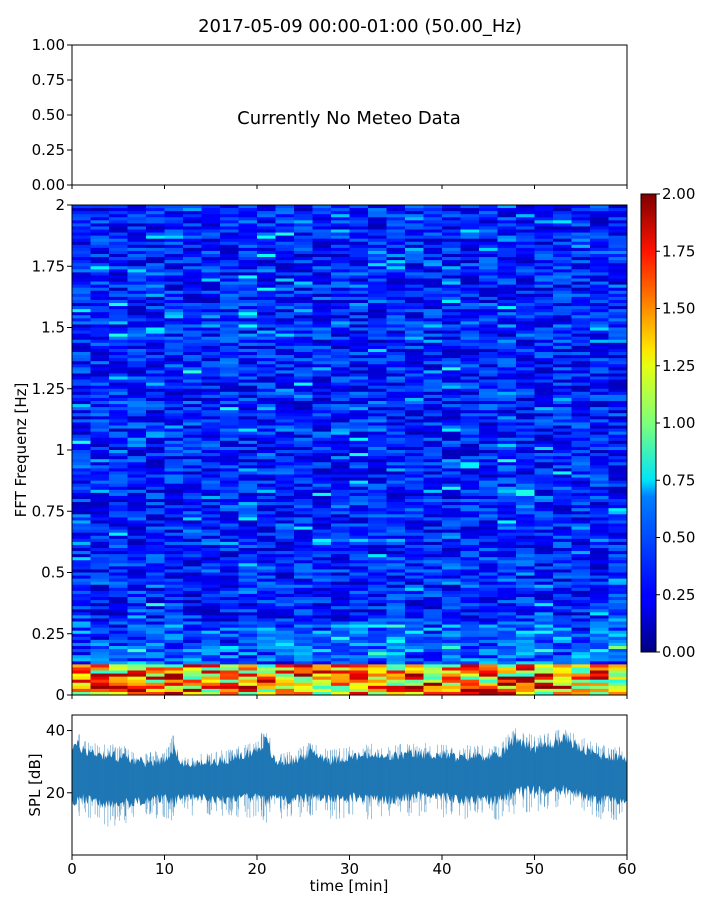  I want to click on meteo-x-ticks, so click(349, 187).